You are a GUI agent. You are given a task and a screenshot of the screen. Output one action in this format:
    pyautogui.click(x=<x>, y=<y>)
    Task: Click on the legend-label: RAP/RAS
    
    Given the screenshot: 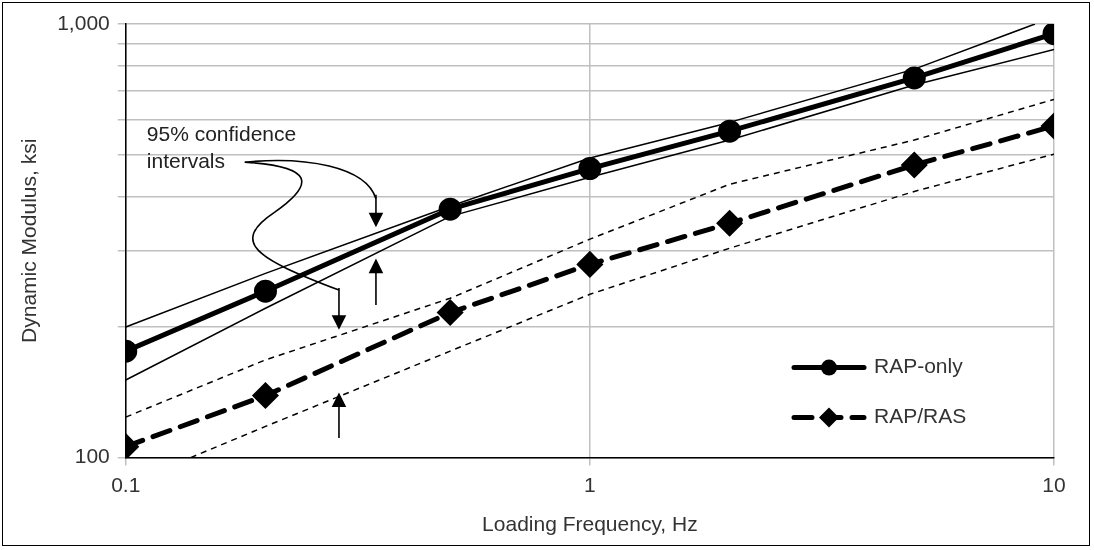 What is the action you would take?
    pyautogui.click(x=920, y=416)
    